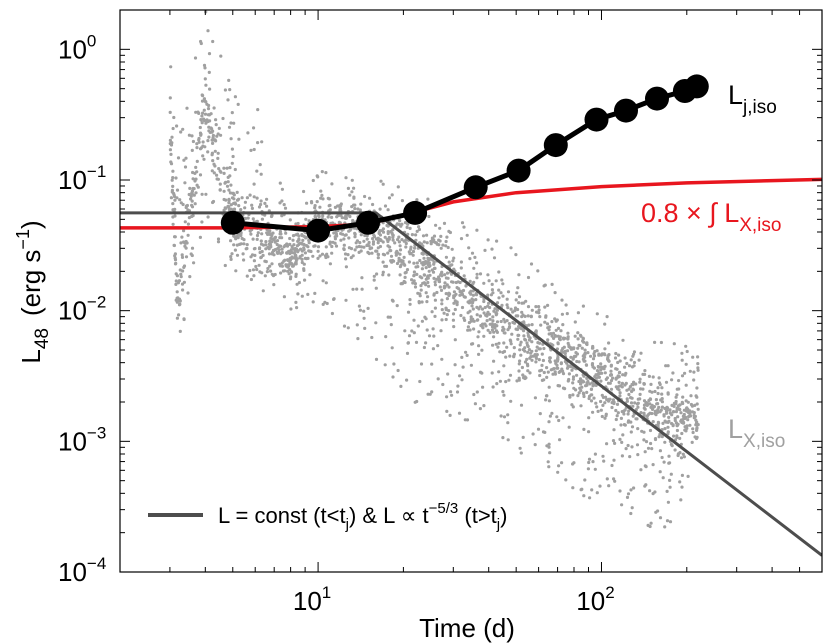  What do you see at coordinates (711, 217) in the screenshot?
I see `integral-label: 0.8 × ∫ LX,iso` at bounding box center [711, 217].